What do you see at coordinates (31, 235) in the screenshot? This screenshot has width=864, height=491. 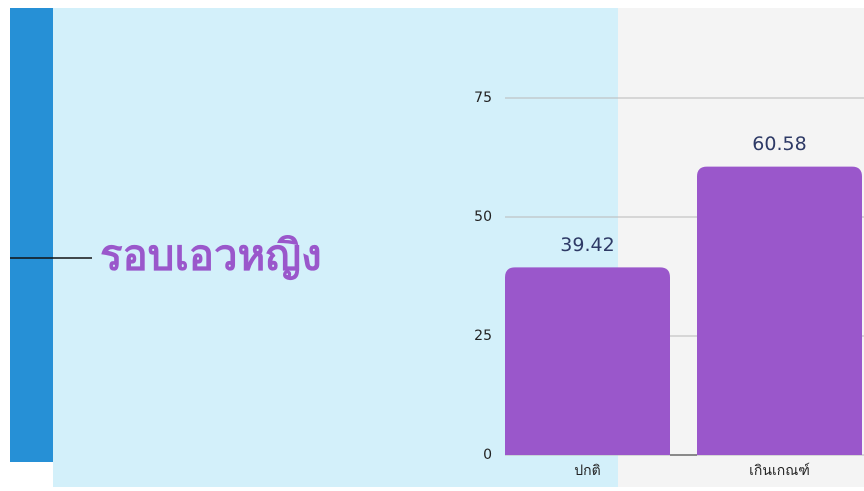 I see `blue-strip` at bounding box center [31, 235].